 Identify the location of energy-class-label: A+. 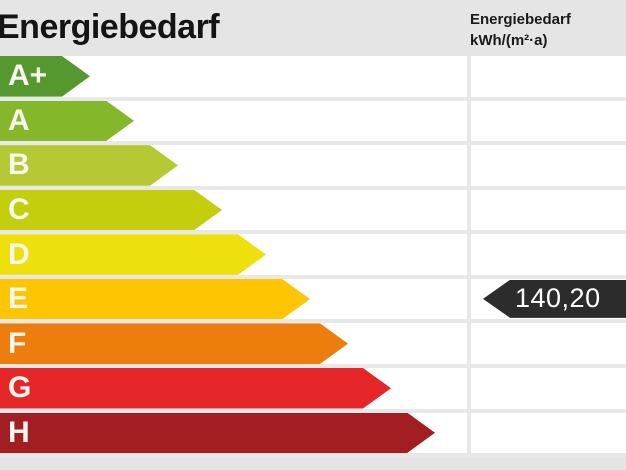
(28, 76).